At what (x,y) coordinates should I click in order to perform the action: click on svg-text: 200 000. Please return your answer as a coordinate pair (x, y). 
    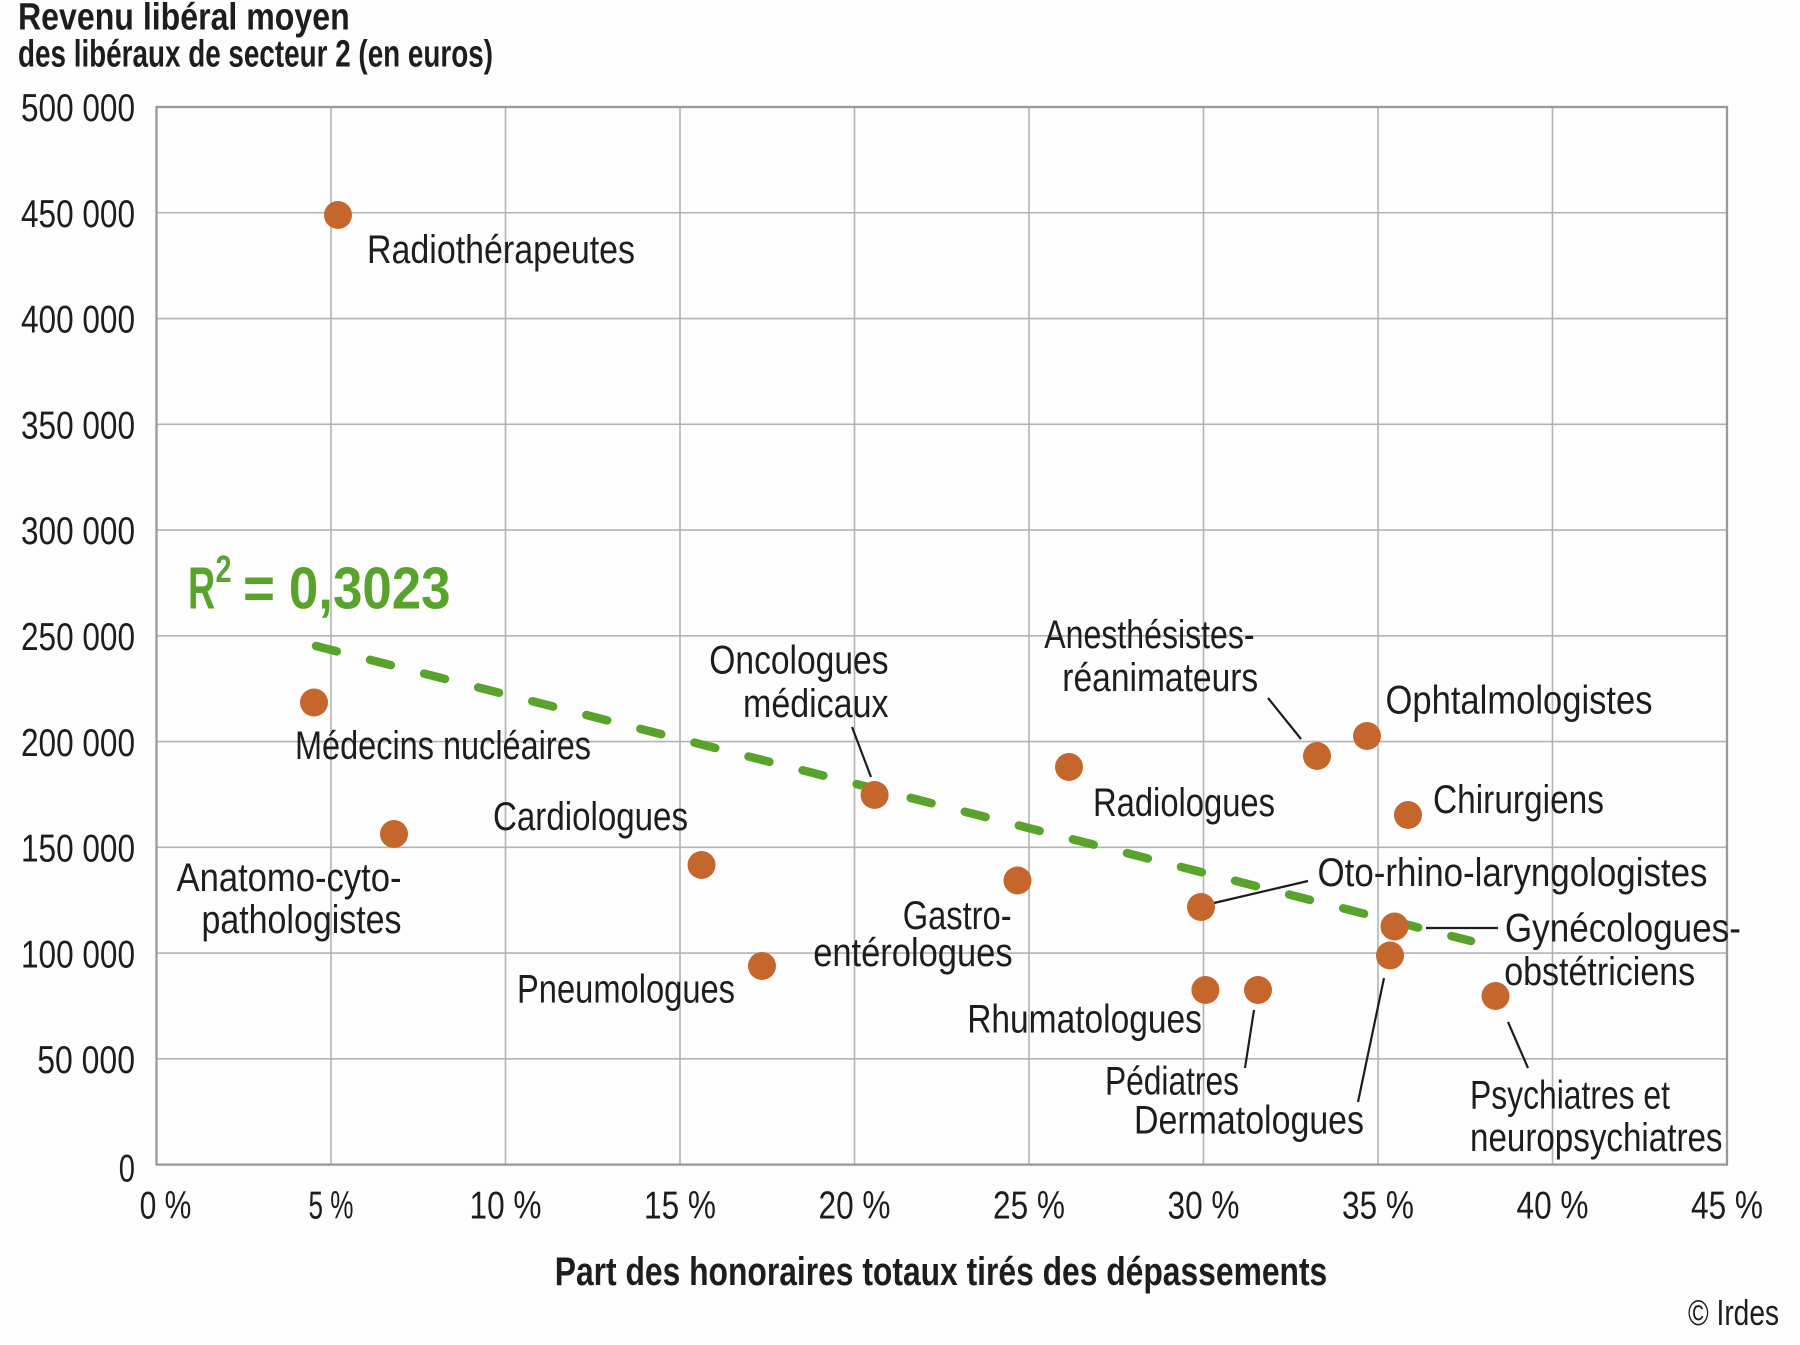
    Looking at the image, I should click on (78, 743).